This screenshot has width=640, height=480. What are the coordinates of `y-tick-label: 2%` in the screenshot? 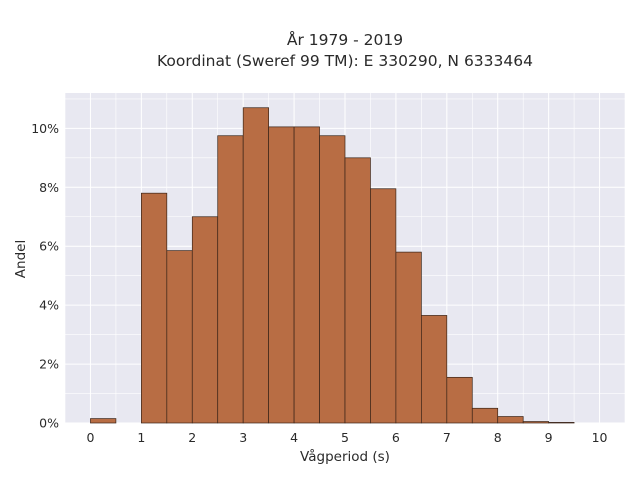 It's located at (49, 364).